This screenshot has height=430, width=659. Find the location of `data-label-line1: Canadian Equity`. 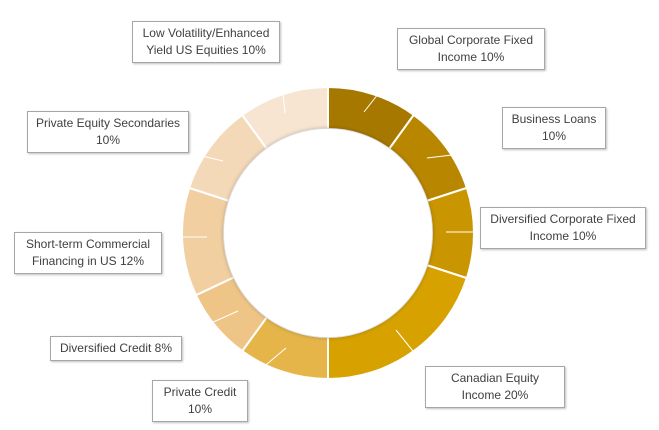

data-label-line1: Canadian Equity is located at coordinates (495, 378).